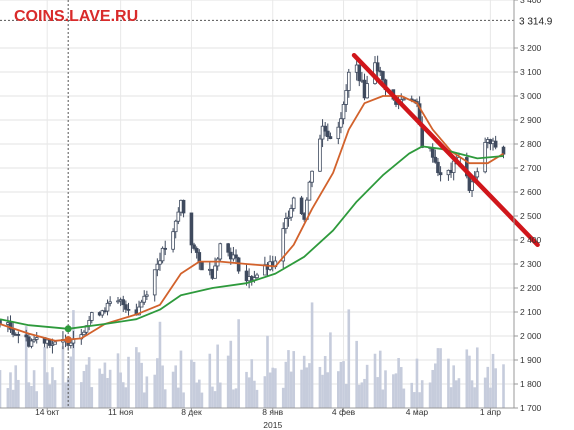 Image resolution: width=574 pixels, height=430 pixels. Describe the element at coordinates (531, 384) in the screenshot. I see `y-tick-label: 1 800` at that location.